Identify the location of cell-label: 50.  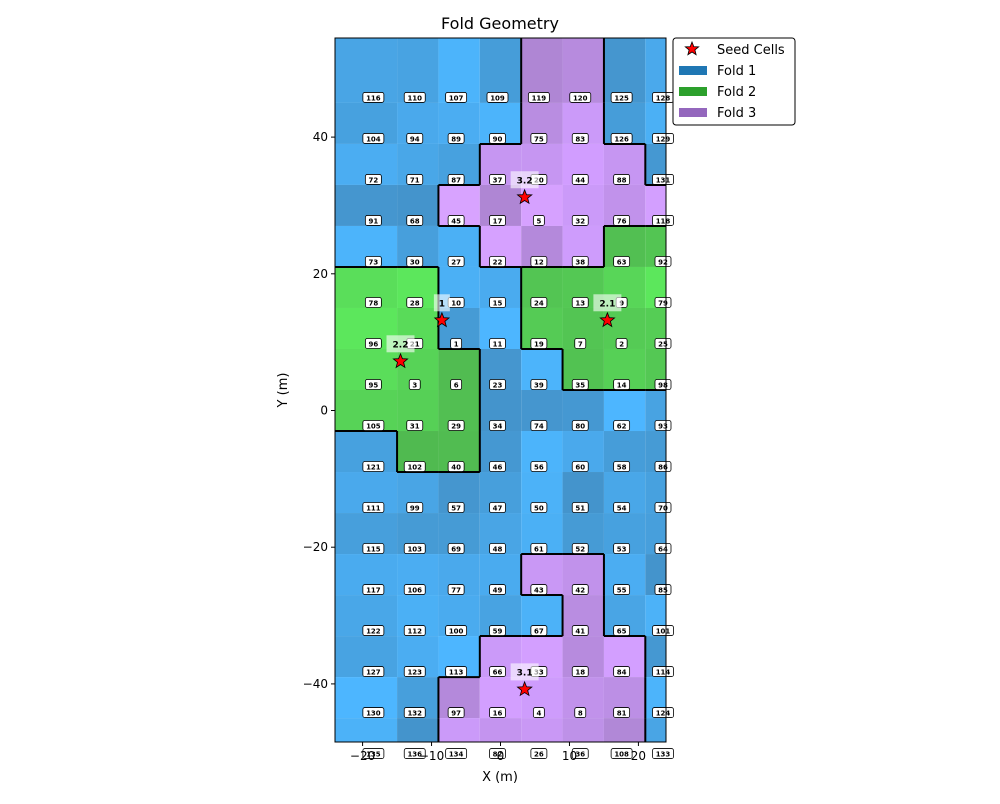
(539, 509).